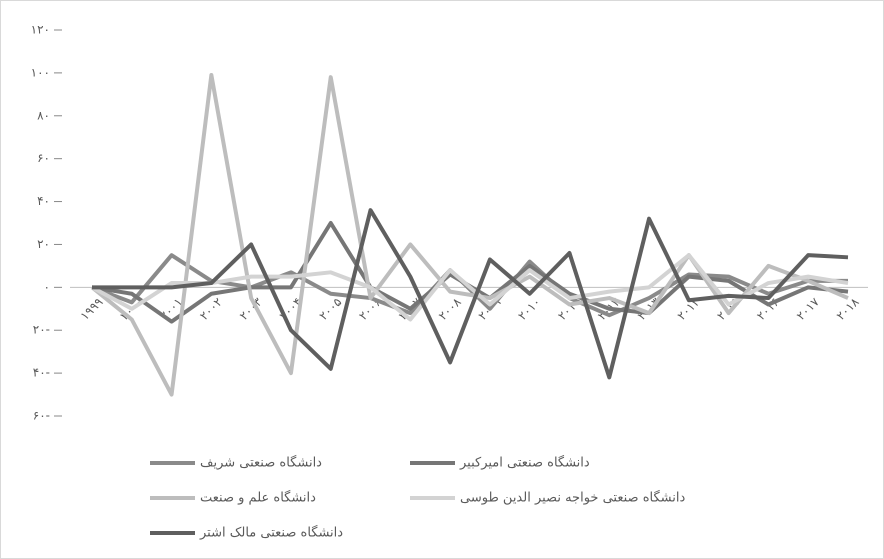 The height and width of the screenshot is (559, 884). I want to click on y-tick-label: ۲۰-, so click(41, 330).